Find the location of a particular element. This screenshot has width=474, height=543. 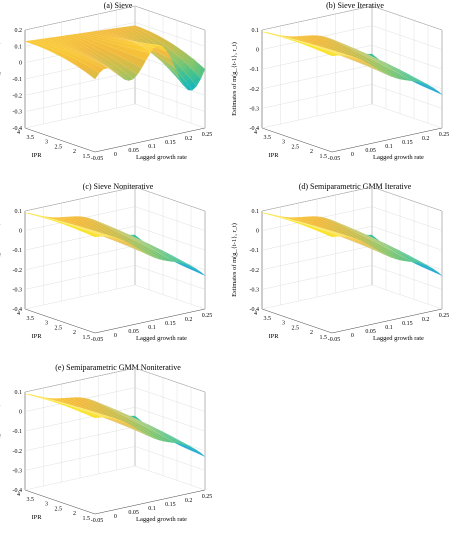

y-tick-label: 3 is located at coordinates (283, 324).